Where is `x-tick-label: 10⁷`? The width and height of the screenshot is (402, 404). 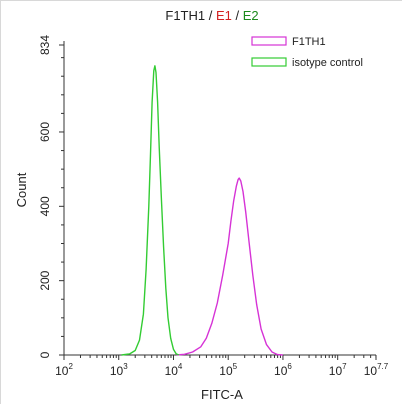
x-tick-label: 10⁷ is located at coordinates (338, 370).